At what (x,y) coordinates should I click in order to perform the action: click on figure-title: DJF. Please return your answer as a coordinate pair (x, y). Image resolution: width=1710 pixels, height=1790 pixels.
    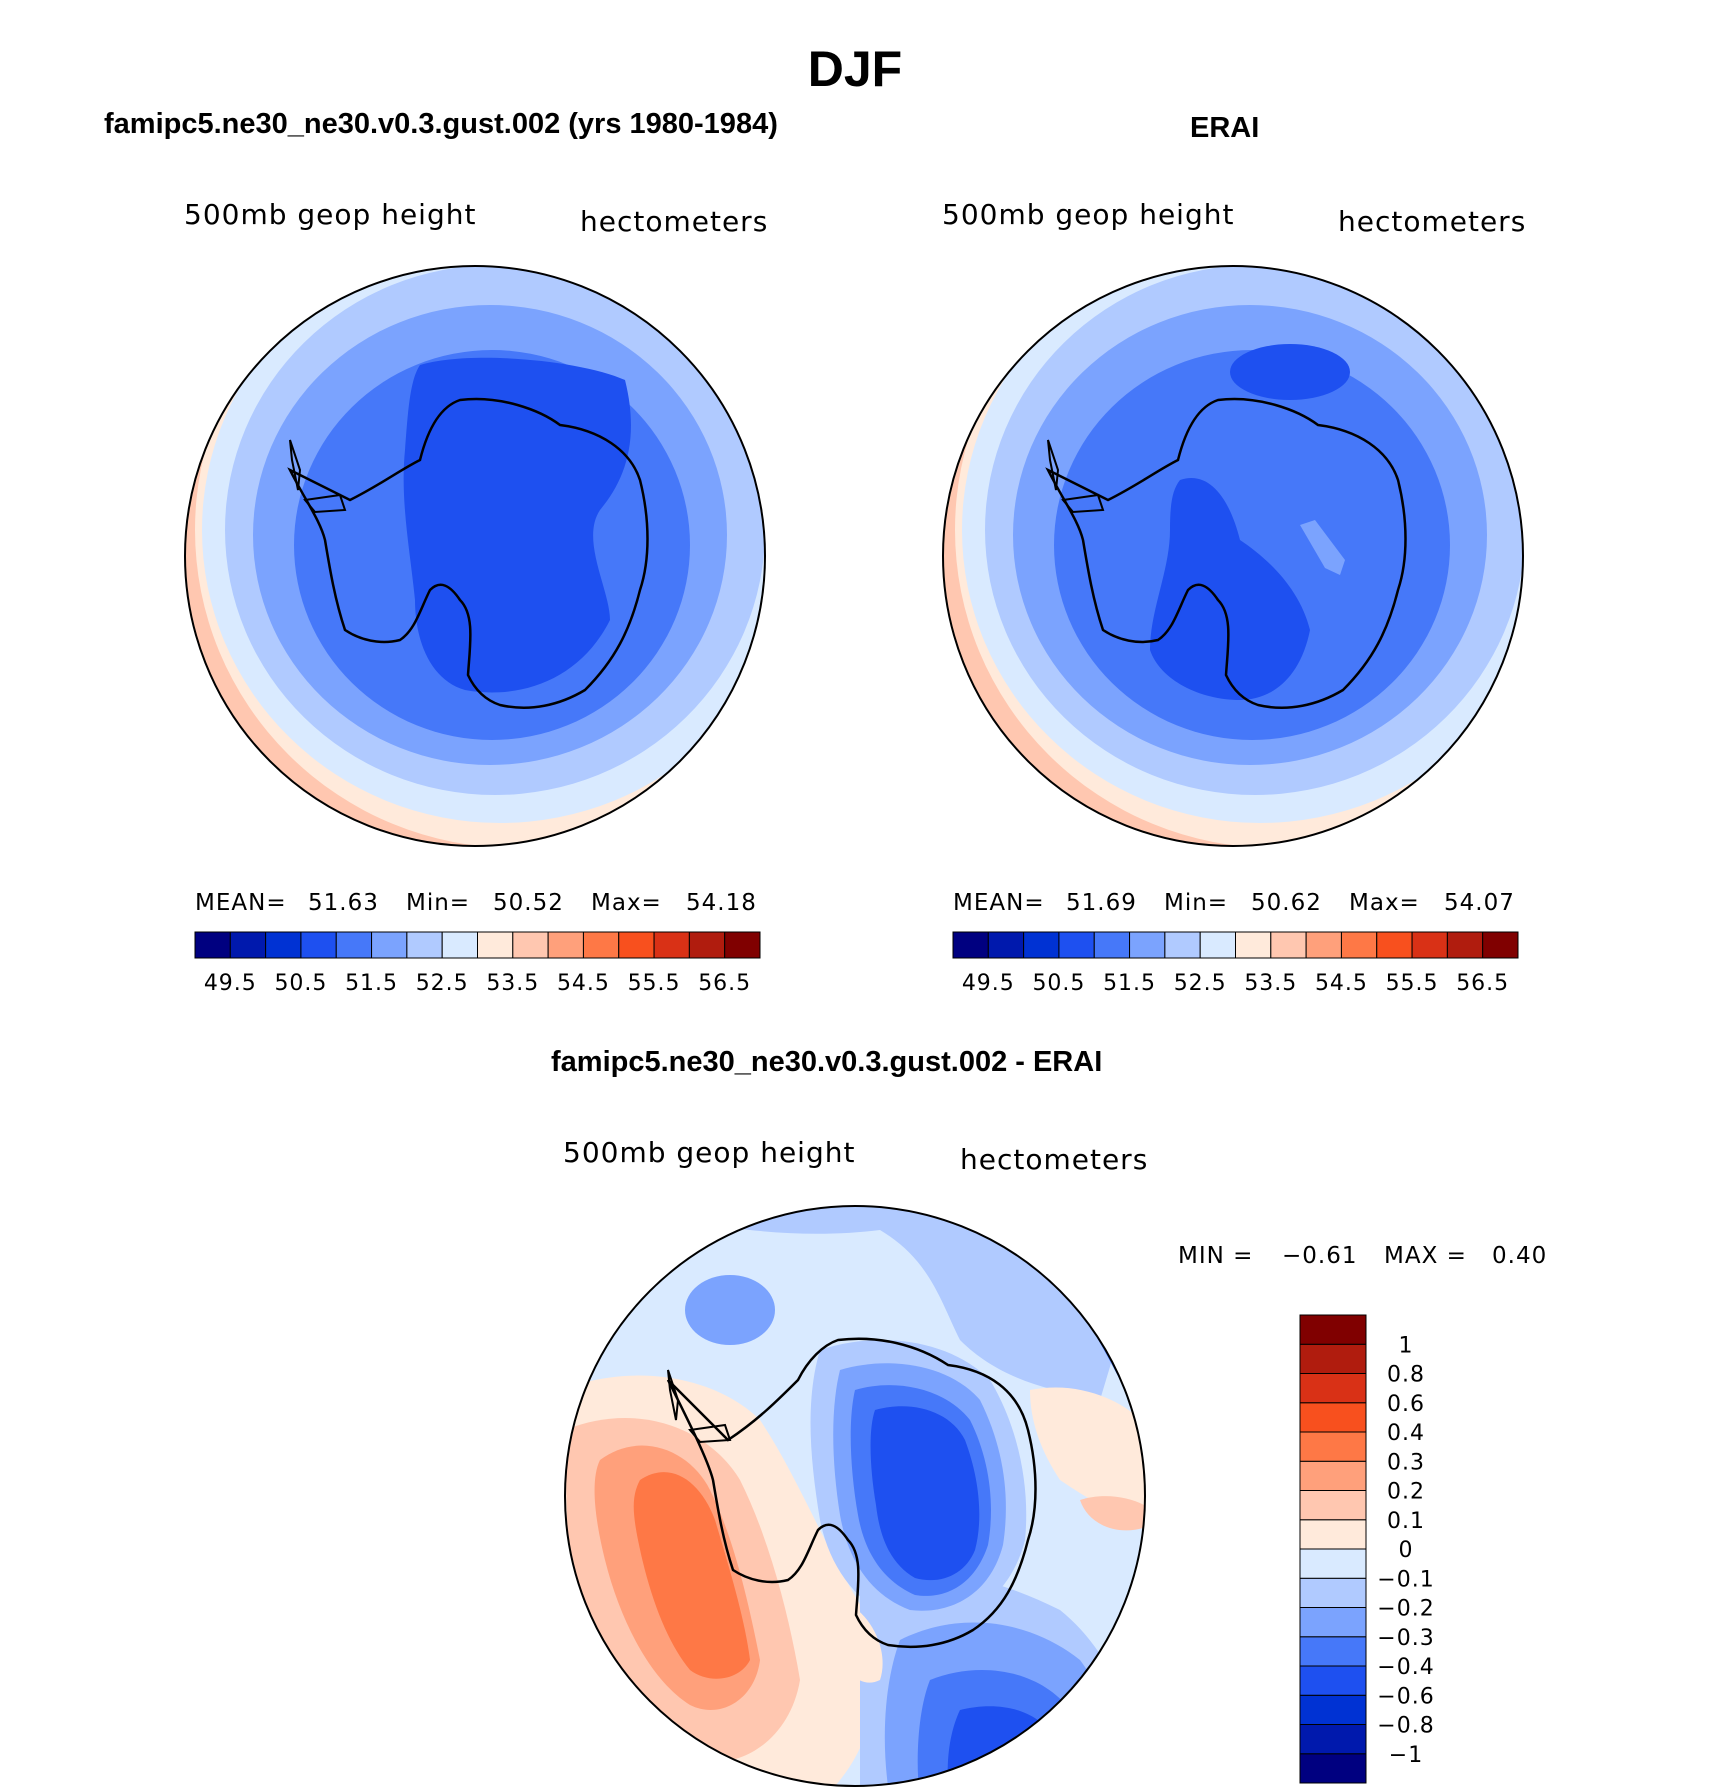
    Looking at the image, I should click on (855, 69).